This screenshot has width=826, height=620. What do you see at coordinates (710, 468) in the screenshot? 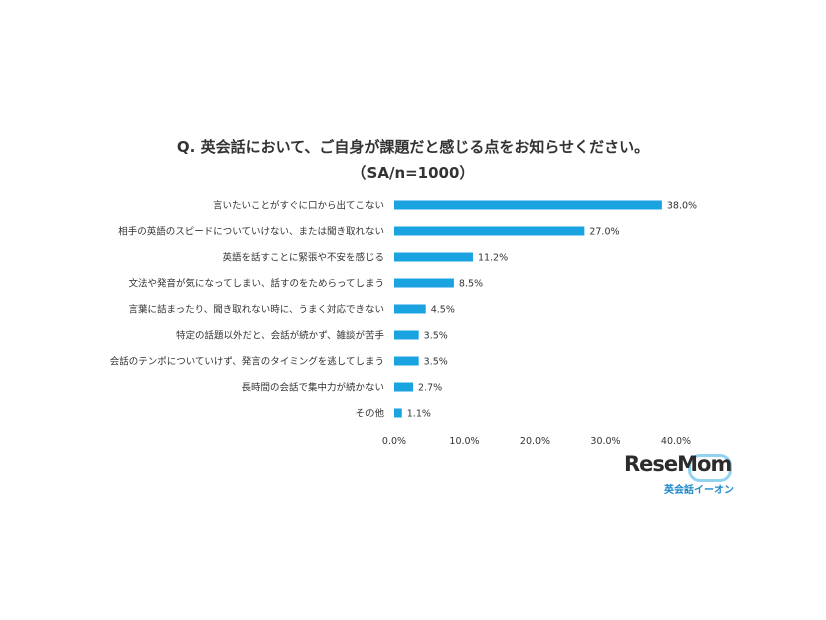
I see `logo-ring-icon` at bounding box center [710, 468].